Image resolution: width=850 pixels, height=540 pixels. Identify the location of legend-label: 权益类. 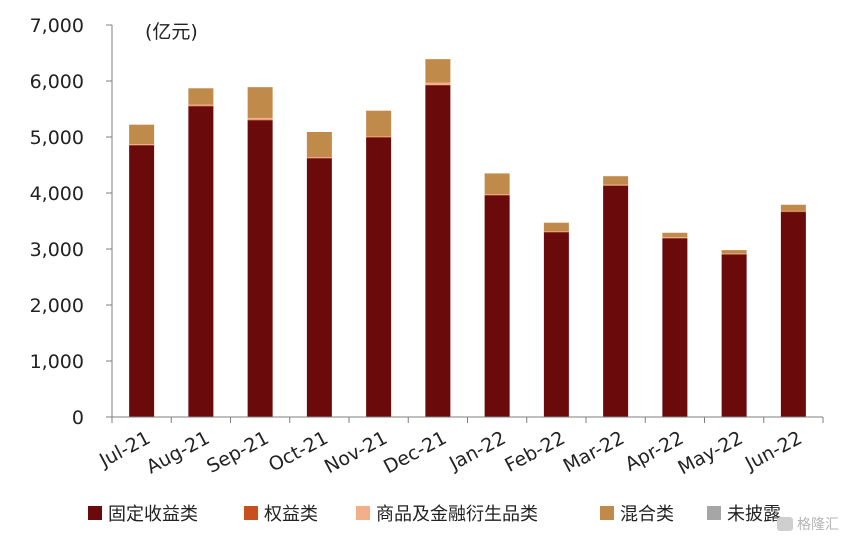
(291, 514).